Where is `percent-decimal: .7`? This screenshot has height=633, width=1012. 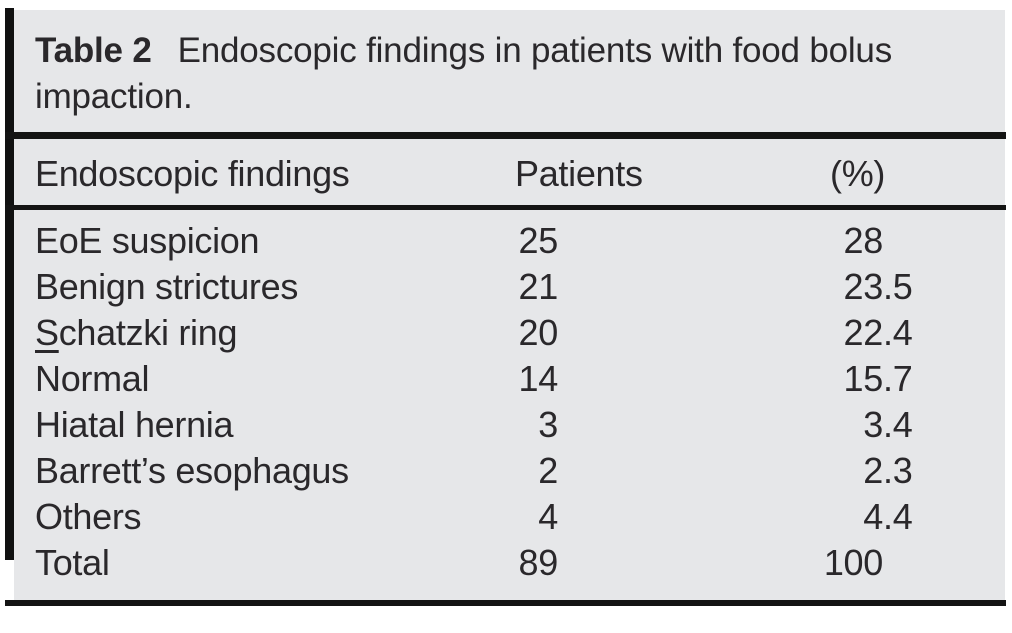
percent-decimal: .7 is located at coordinates (898, 378).